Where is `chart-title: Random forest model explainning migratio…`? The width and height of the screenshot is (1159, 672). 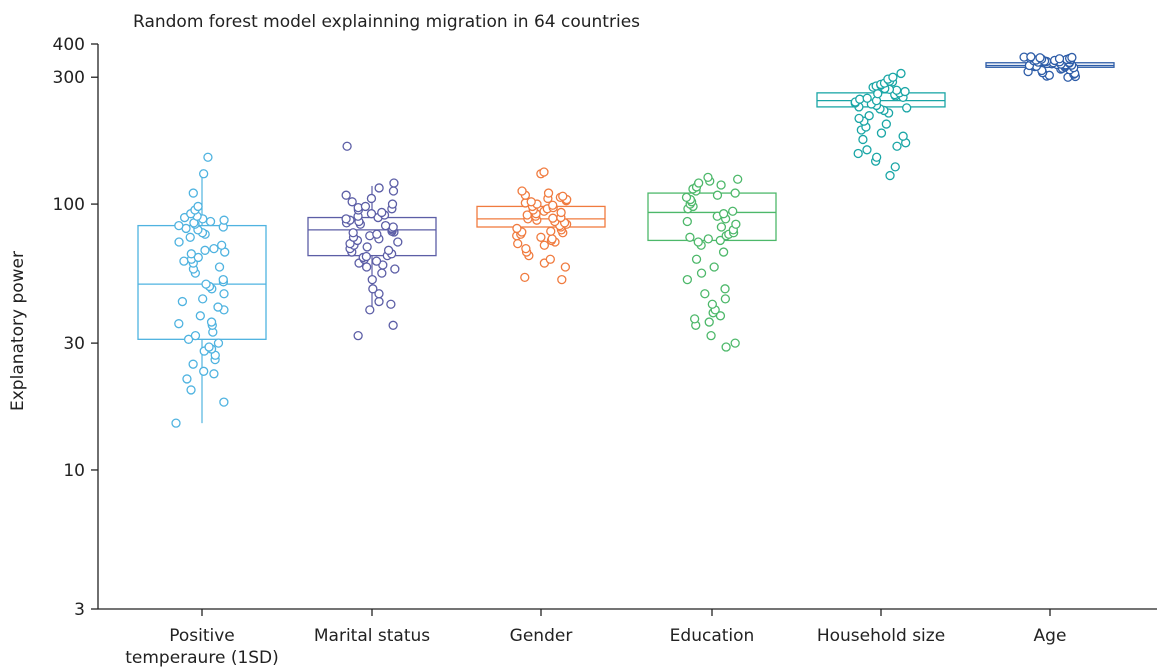 chart-title: Random forest model explainning migratio… is located at coordinates (386, 22).